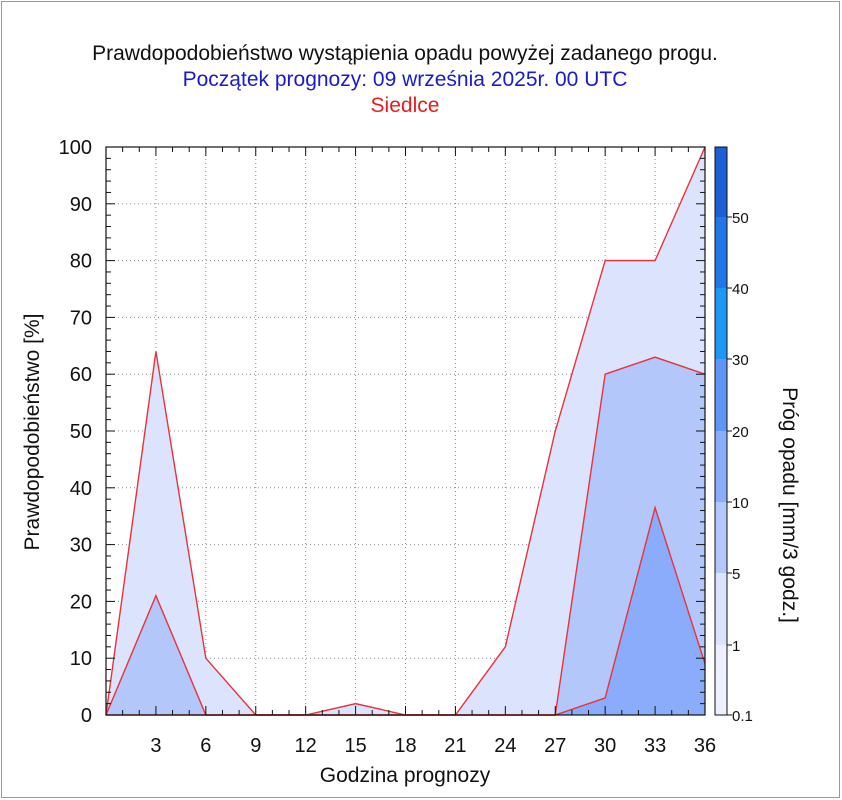  I want to click on x-tick-label: 3, so click(155, 746).